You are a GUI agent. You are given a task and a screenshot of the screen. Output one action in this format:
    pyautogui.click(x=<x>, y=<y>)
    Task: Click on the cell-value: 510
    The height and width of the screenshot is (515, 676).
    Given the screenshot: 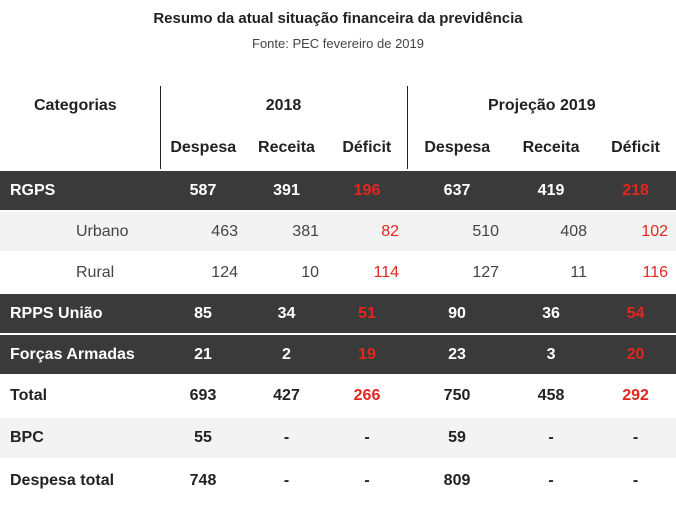 What is the action you would take?
    pyautogui.click(x=457, y=231)
    